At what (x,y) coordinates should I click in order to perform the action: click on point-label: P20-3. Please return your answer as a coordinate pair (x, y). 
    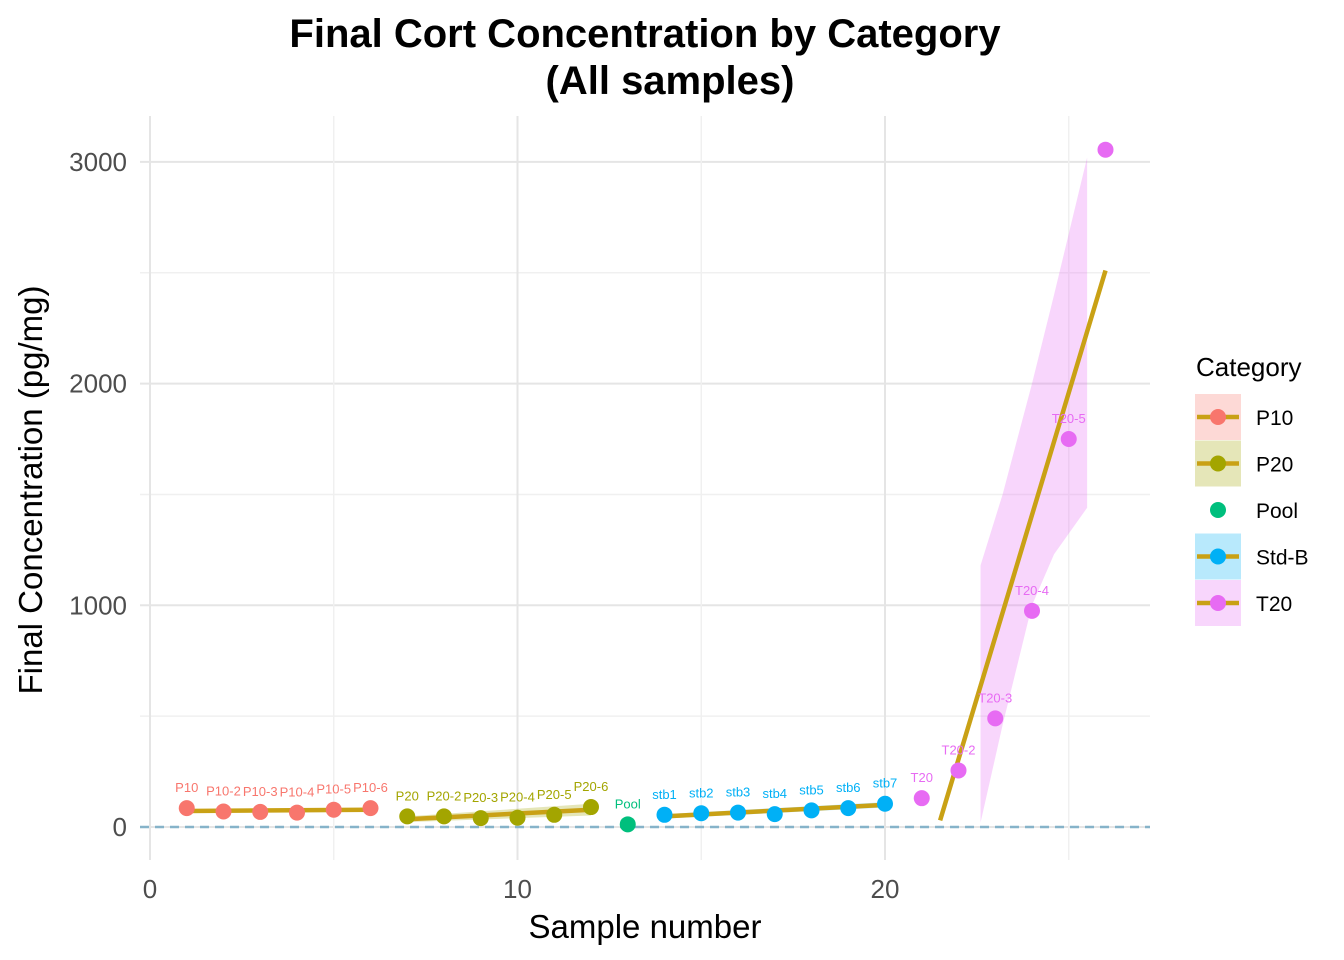
    Looking at the image, I should click on (480, 797).